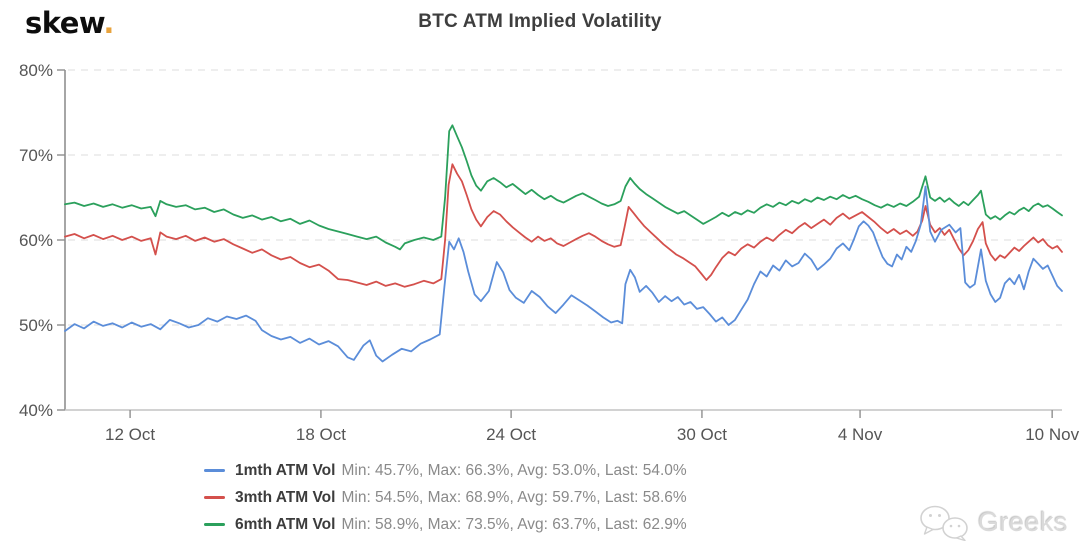  What do you see at coordinates (214, 497) in the screenshot?
I see `legend-swatch-3mth-icon` at bounding box center [214, 497].